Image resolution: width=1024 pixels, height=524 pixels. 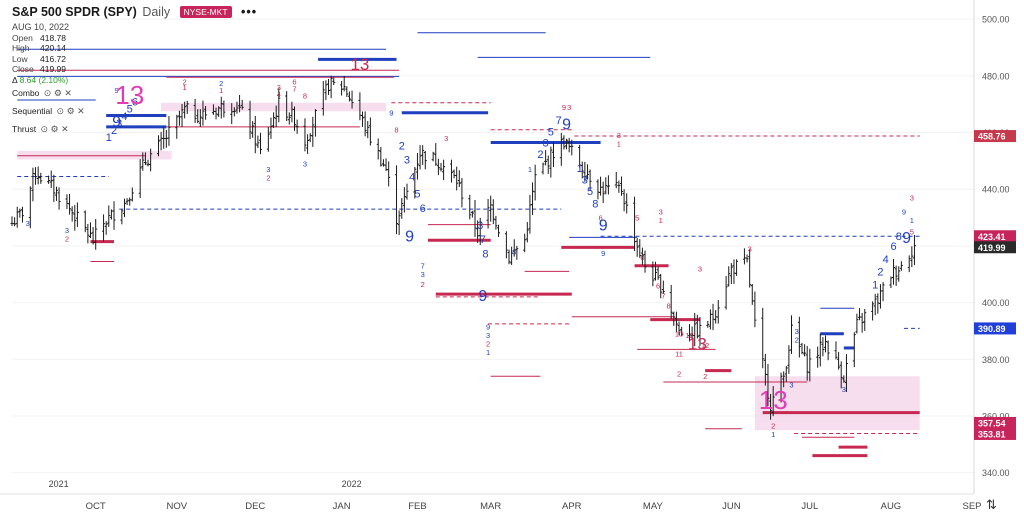 I want to click on bar-date: AUG 10, 2022, so click(x=41, y=27).